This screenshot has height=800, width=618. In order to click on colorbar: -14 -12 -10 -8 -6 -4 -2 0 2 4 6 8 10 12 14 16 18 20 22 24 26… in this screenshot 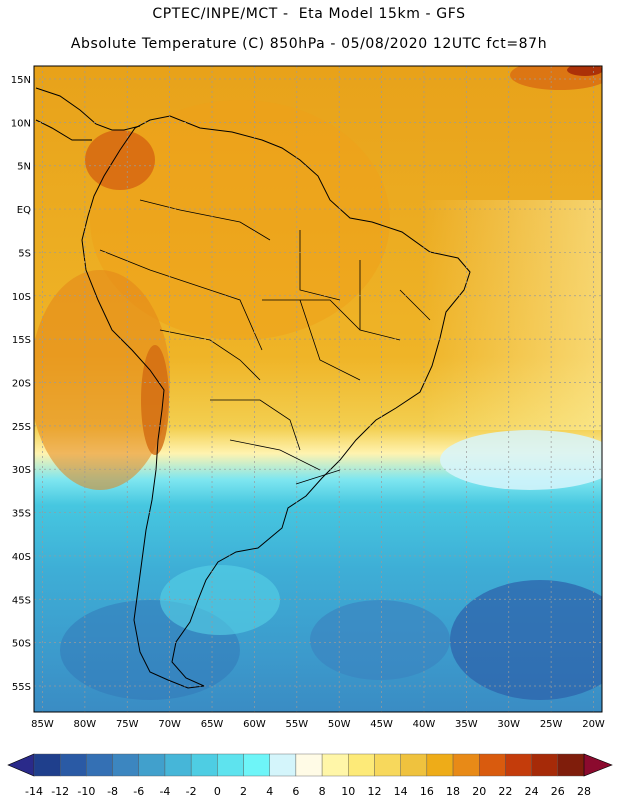, I will do `click(310, 775)`.